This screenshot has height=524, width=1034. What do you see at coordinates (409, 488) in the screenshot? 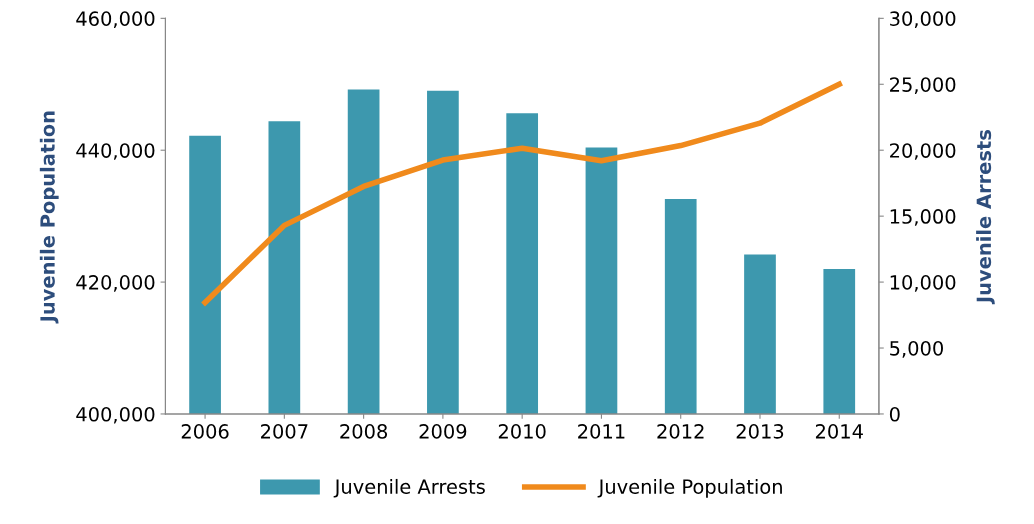
I see `legend-label: Juvenile Arrests` at bounding box center [409, 488].